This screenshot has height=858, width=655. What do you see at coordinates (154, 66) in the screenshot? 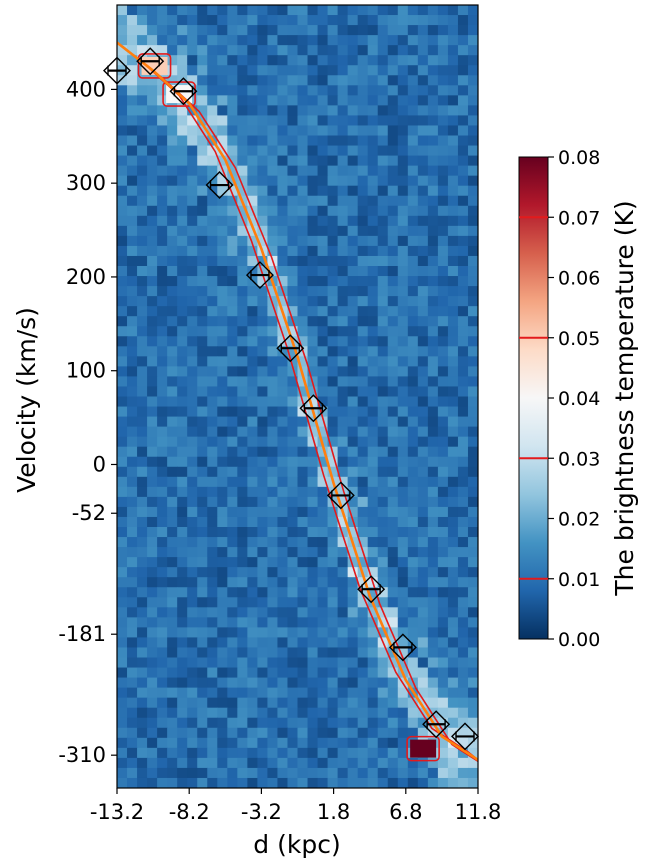
I see `contour-hotspot` at bounding box center [154, 66].